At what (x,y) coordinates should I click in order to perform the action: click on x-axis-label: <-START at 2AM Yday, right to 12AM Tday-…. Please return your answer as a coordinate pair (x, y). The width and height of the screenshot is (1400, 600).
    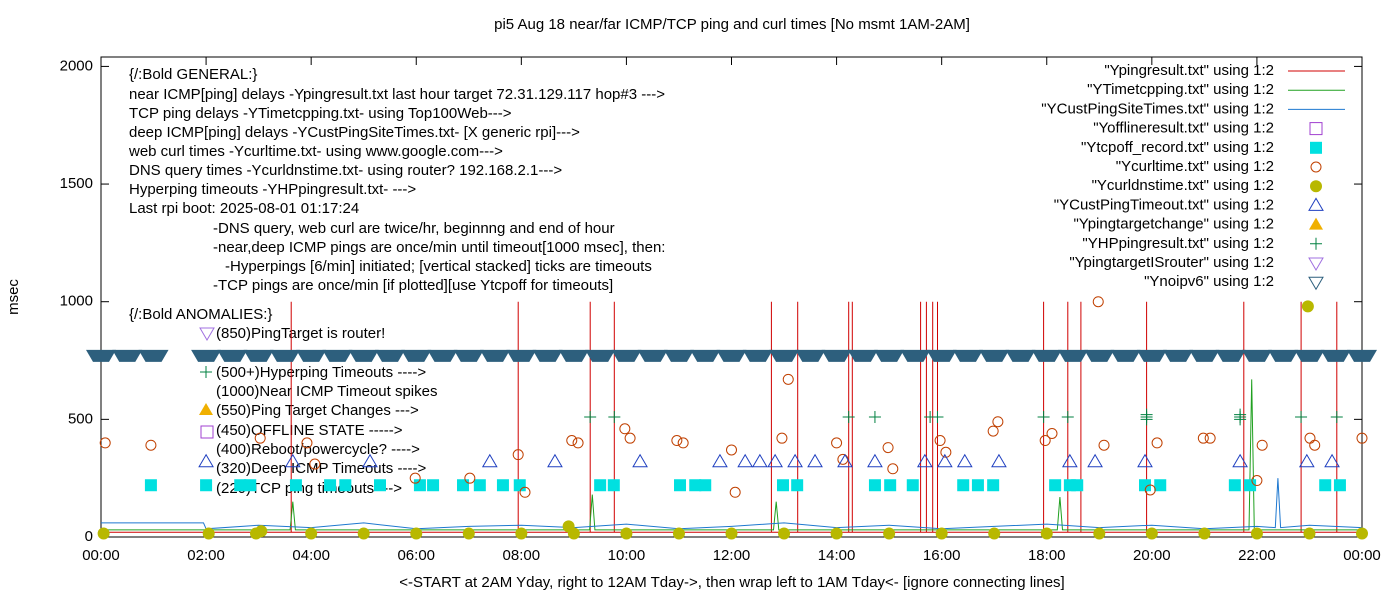
    Looking at the image, I should click on (731, 582).